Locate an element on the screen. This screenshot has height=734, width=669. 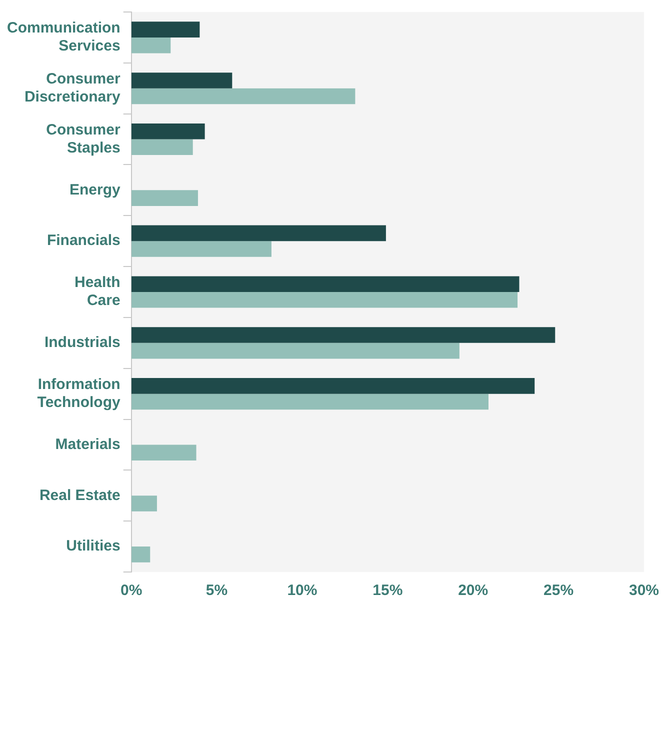
y-tick-label: Energy is located at coordinates (95, 189).